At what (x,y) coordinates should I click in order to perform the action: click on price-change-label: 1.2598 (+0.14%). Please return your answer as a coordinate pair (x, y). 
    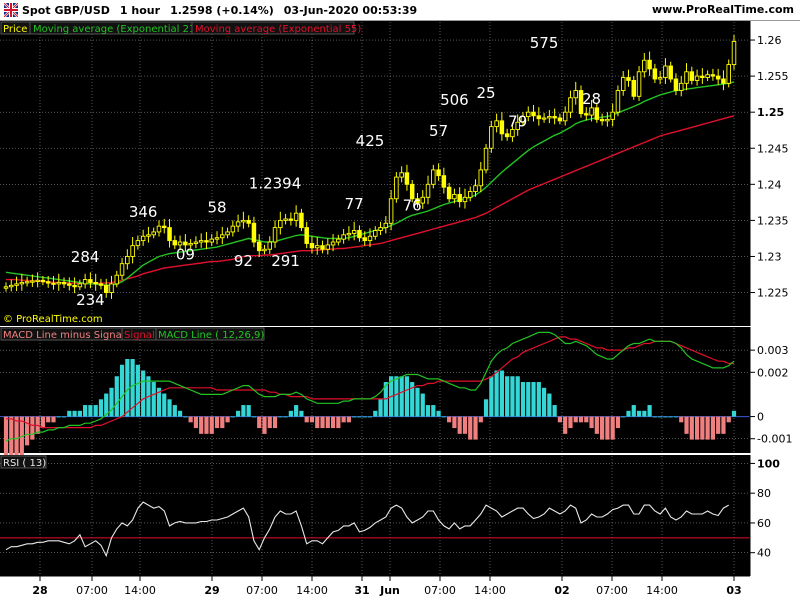
    Looking at the image, I should click on (222, 10).